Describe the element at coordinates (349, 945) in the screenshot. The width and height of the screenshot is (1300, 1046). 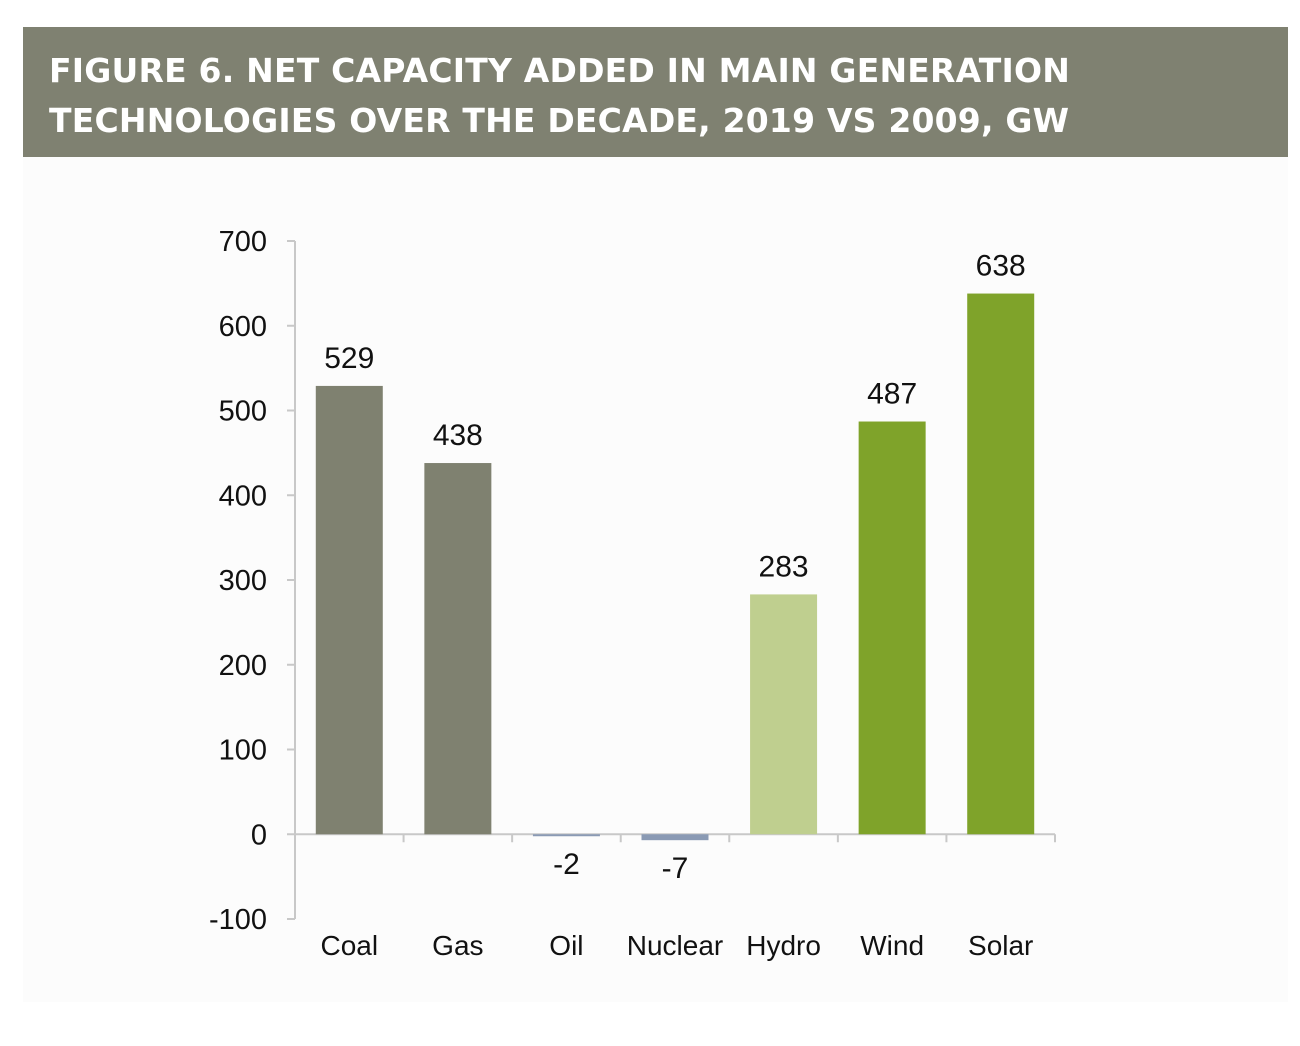
I see `category-label-coal: Coal` at that location.